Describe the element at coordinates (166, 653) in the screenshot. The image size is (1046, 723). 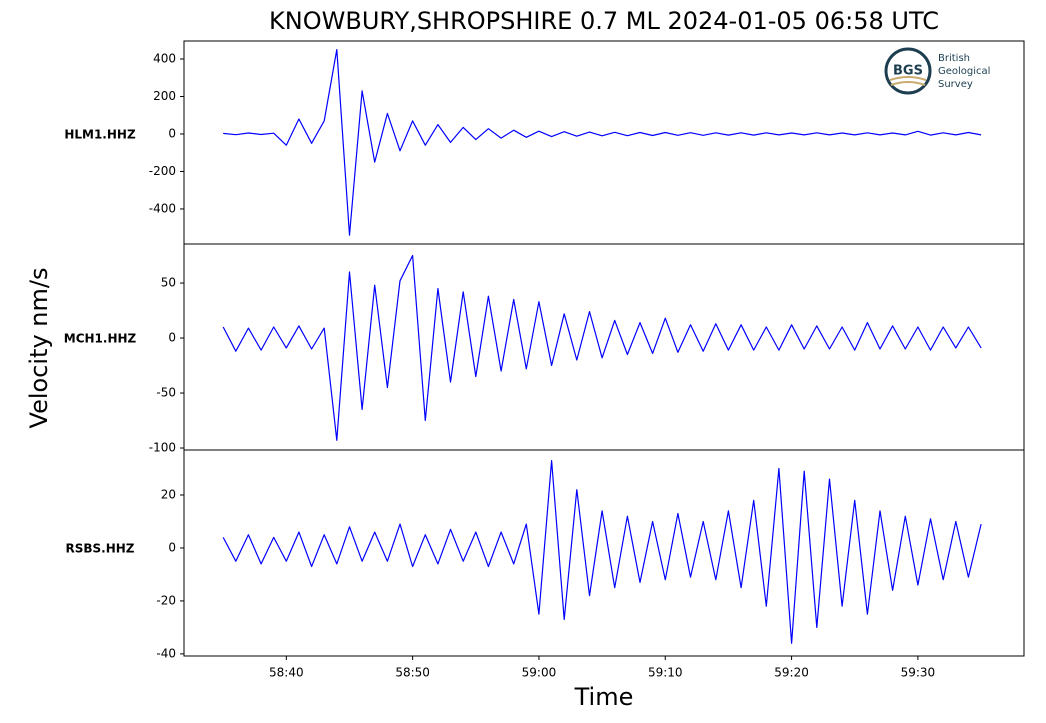
I see `y-tick-label: -40` at that location.